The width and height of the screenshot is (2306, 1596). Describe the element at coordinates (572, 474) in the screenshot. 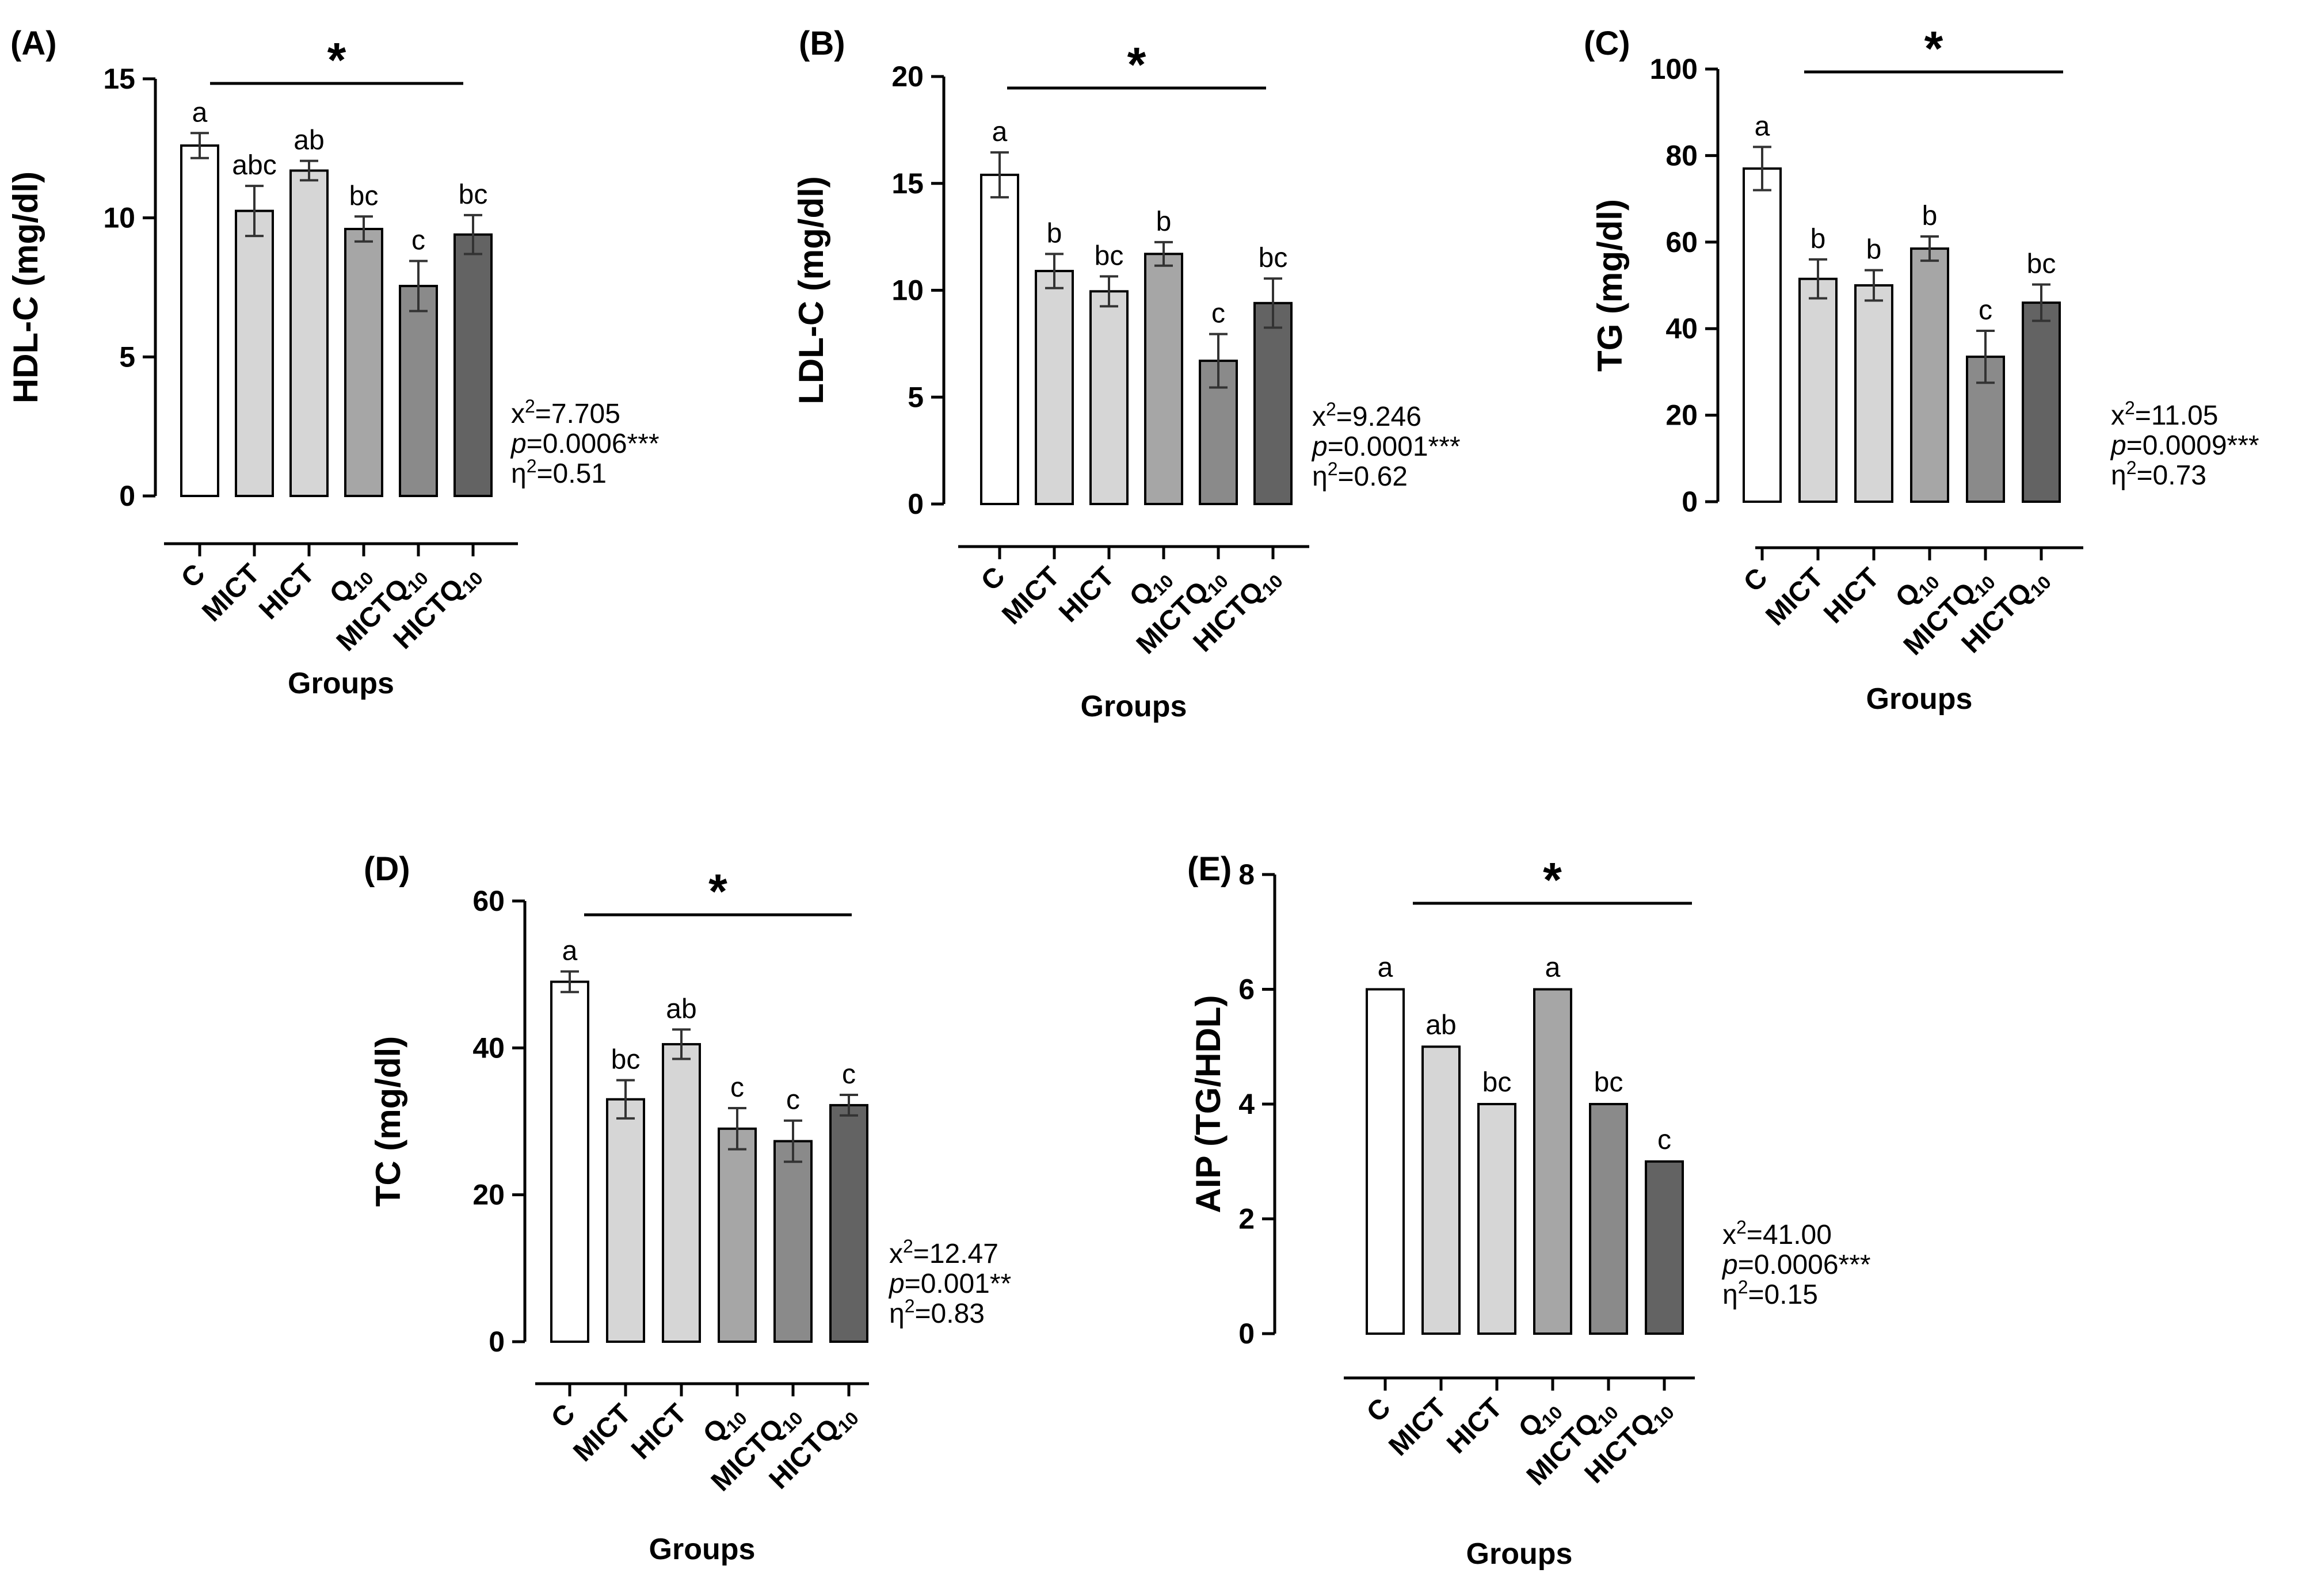

I see `stat-eta-value: =0.51` at that location.